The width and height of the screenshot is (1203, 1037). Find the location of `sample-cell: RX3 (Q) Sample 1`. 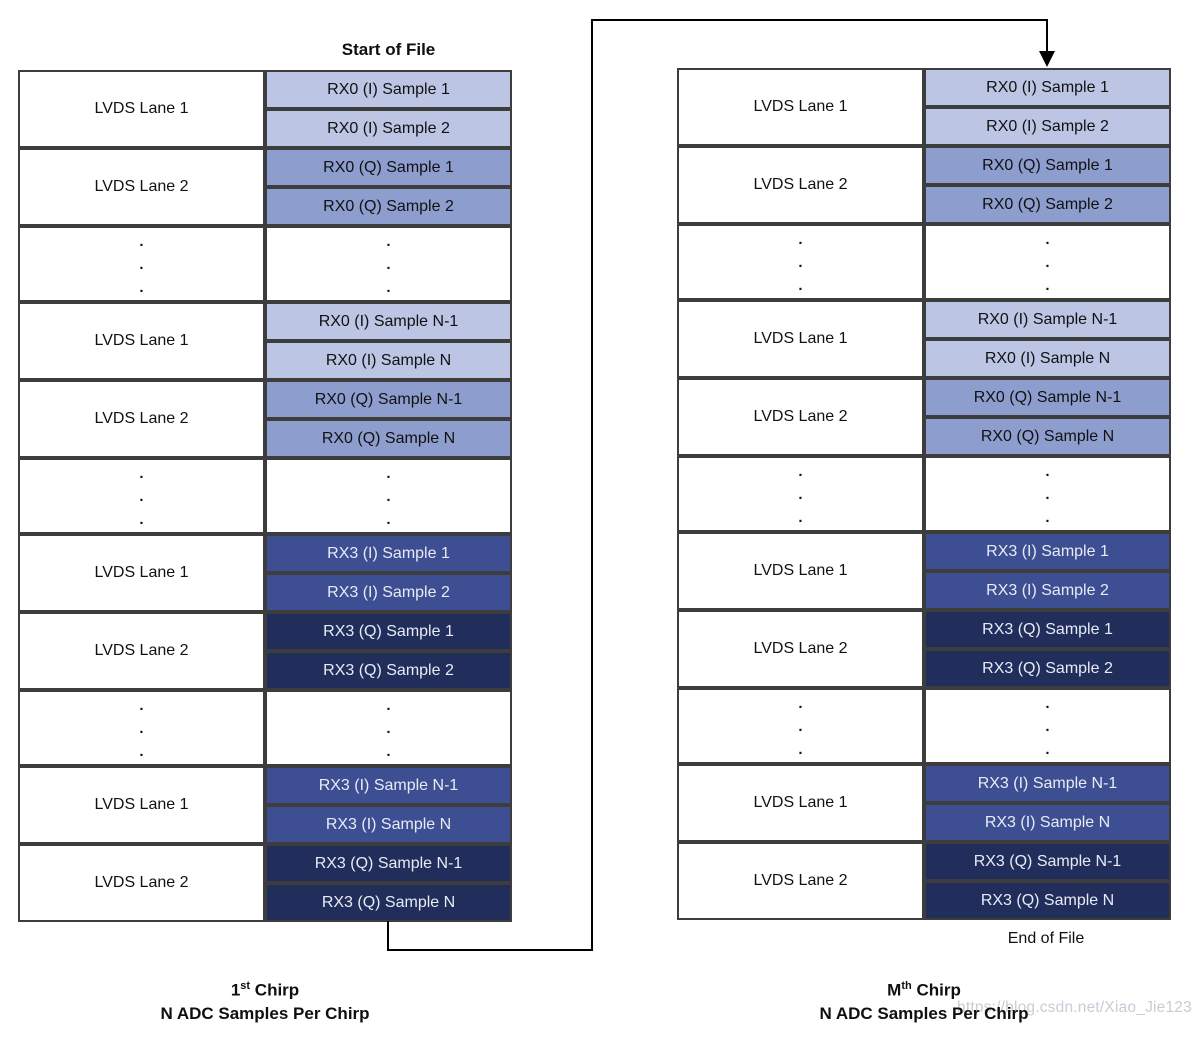

sample-cell: RX3 (Q) Sample 1 is located at coordinates (1047, 629).